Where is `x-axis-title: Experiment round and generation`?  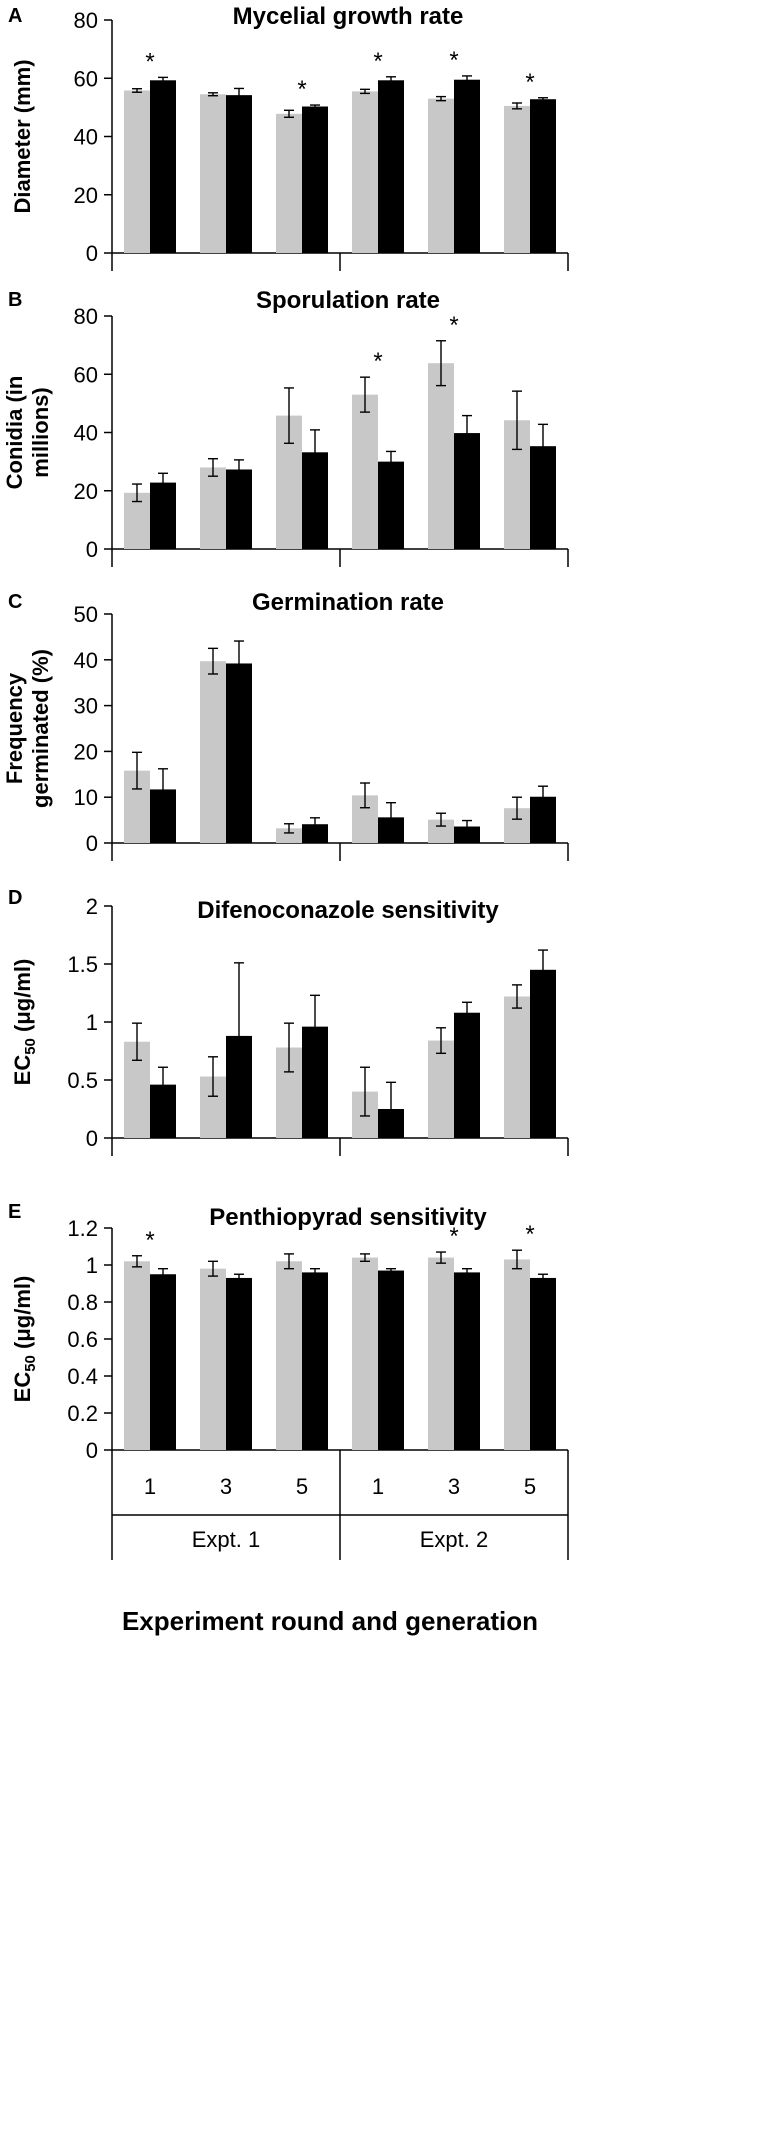 x-axis-title: Experiment round and generation is located at coordinates (330, 1621).